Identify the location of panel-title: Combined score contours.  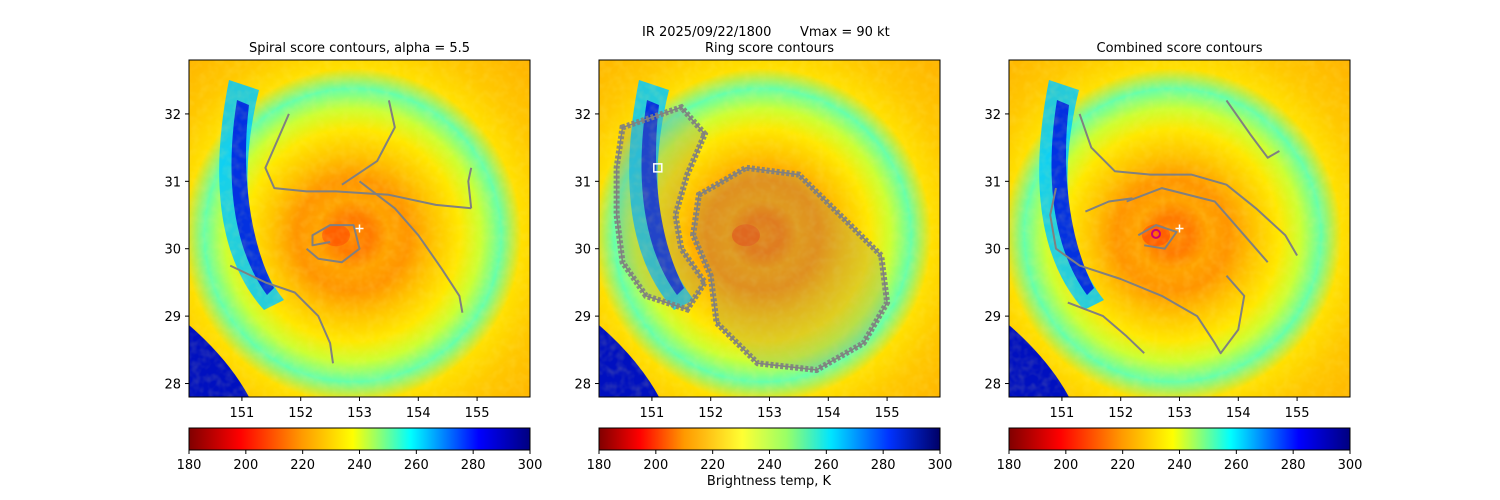
(1180, 48).